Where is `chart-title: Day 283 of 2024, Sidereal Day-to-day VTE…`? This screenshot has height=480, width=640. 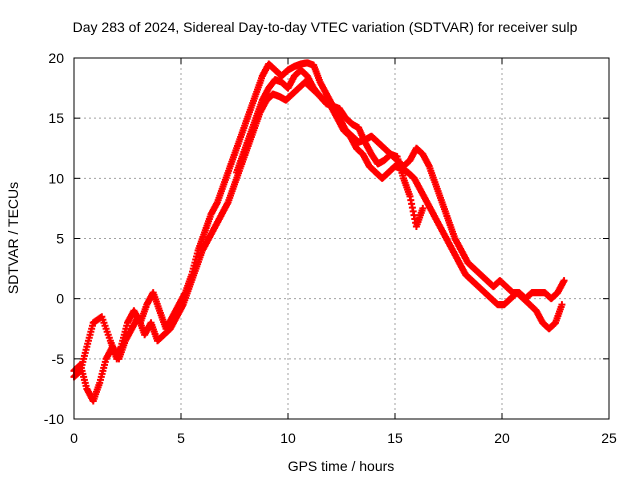 chart-title: Day 283 of 2024, Sidereal Day-to-day VTE… is located at coordinates (325, 27).